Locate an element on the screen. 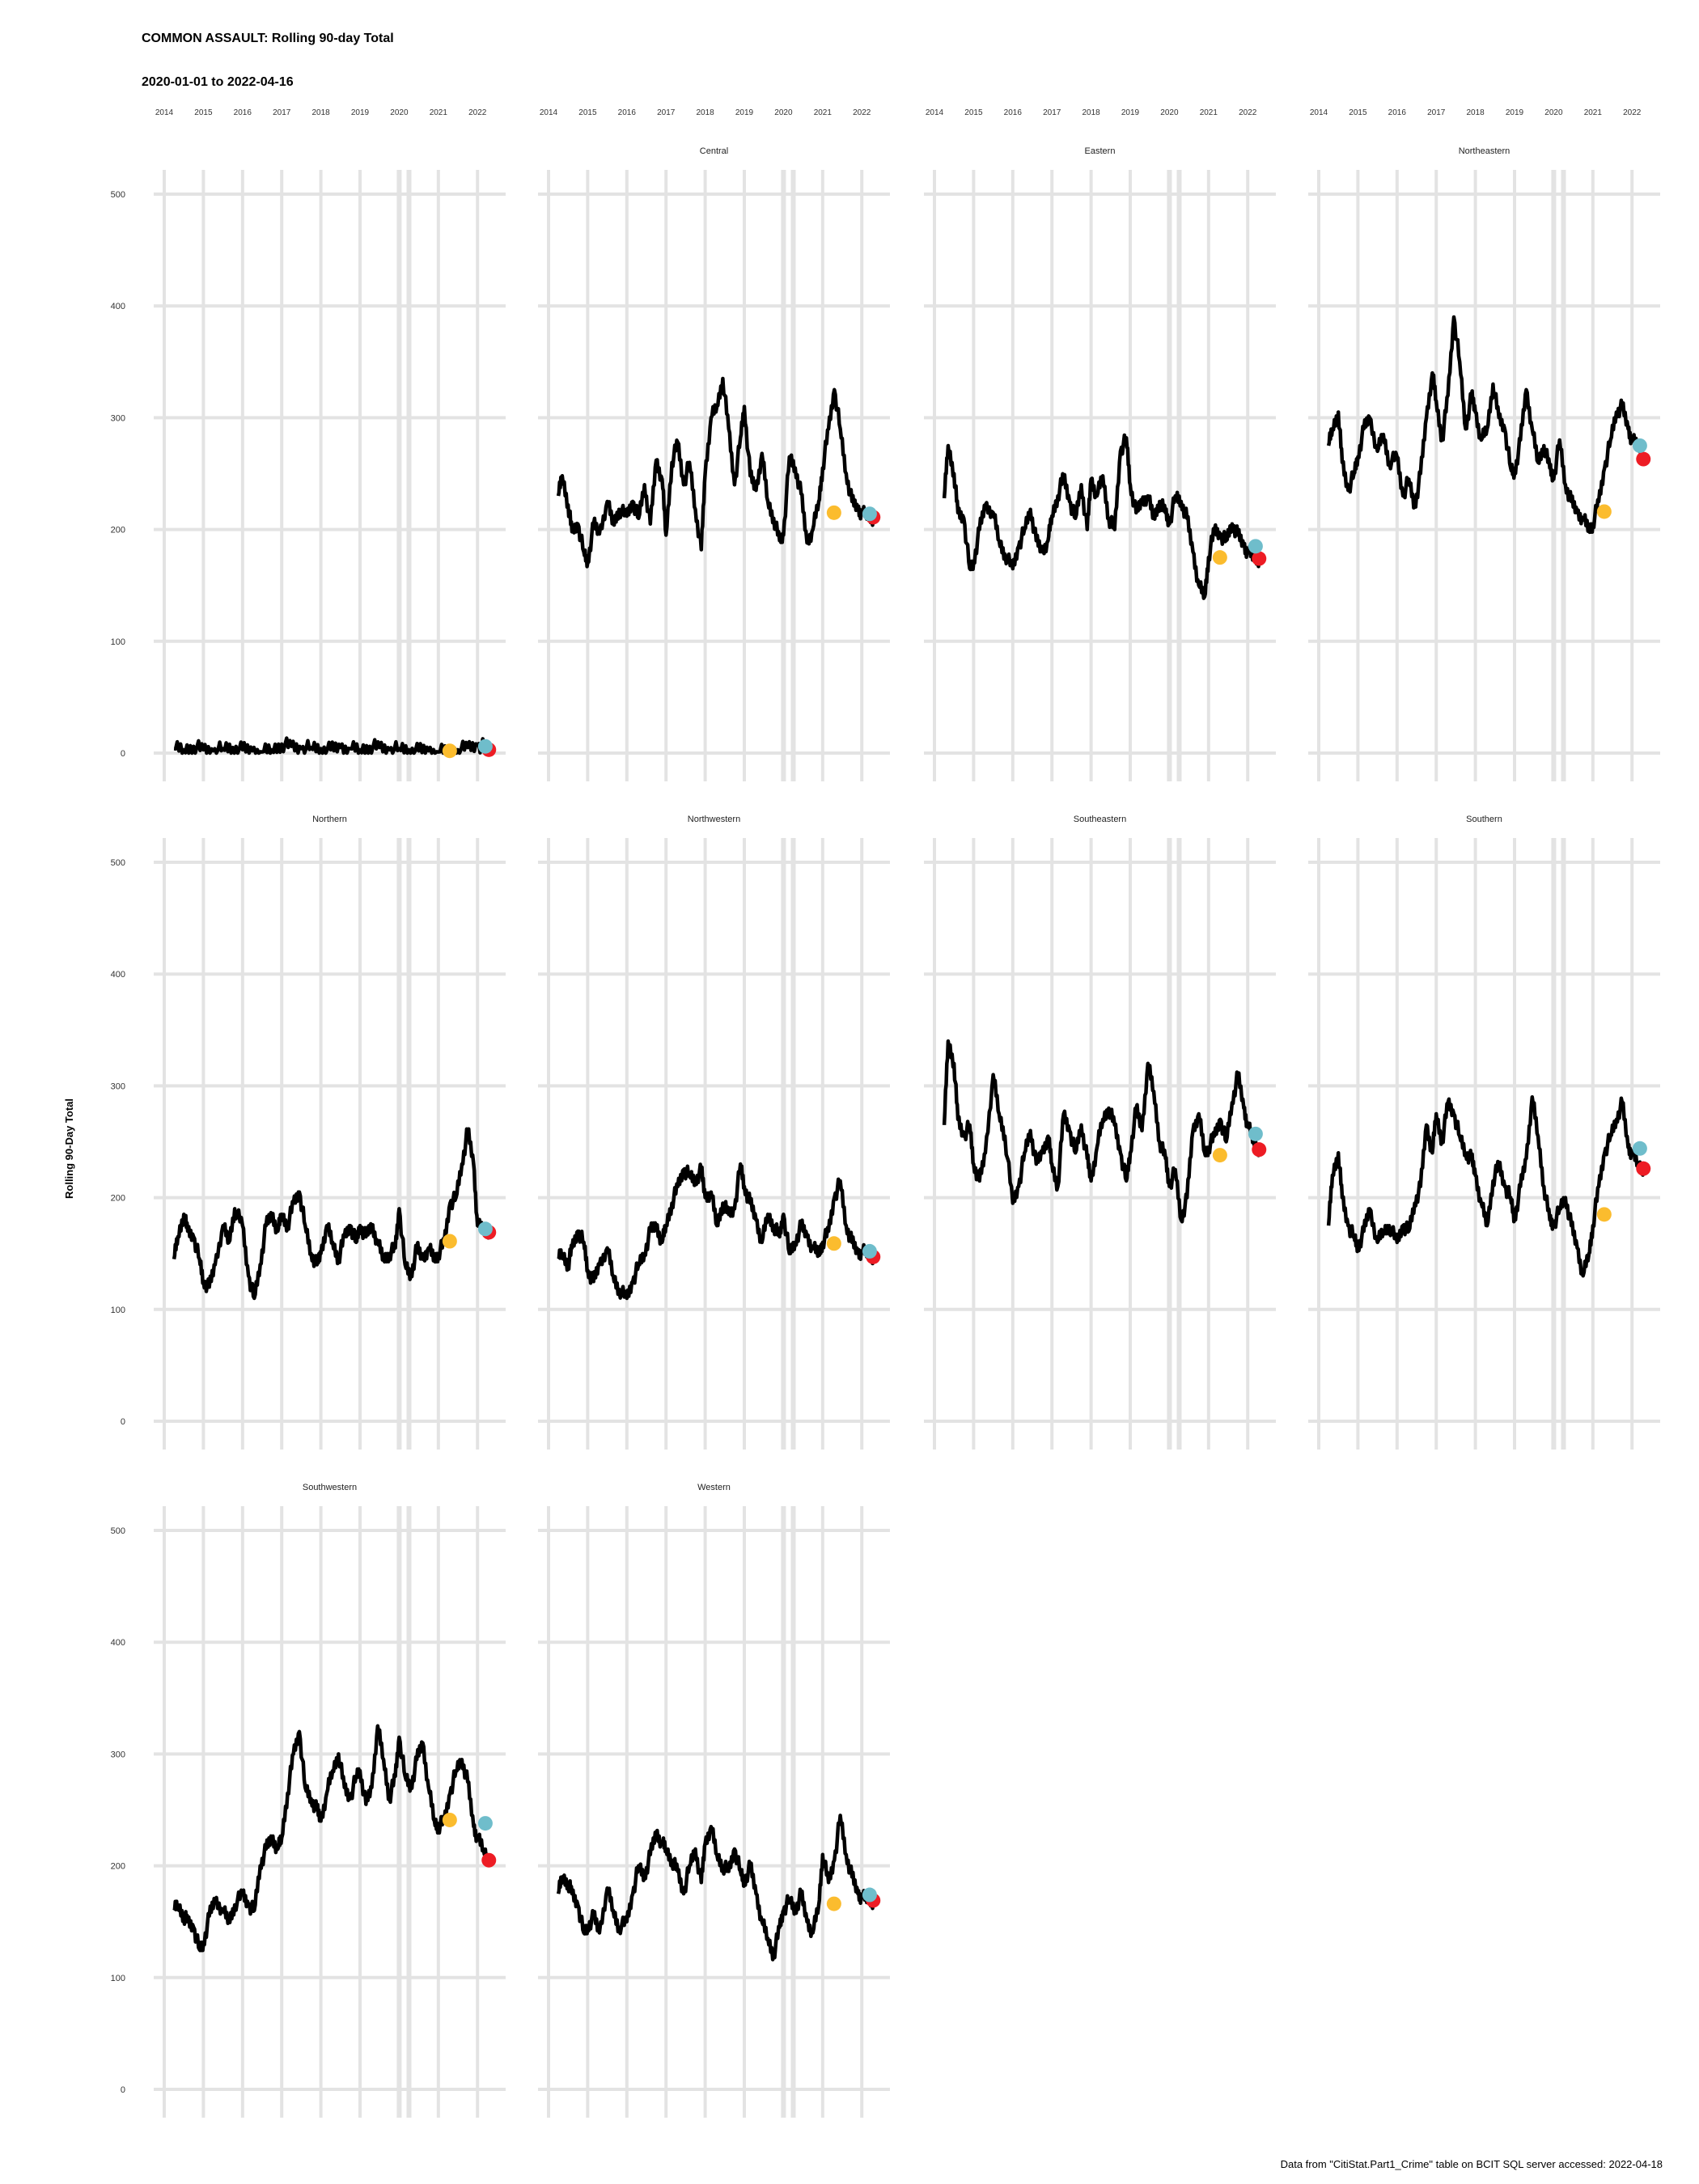  facet-panel: Southeastern is located at coordinates (1100, 1132).